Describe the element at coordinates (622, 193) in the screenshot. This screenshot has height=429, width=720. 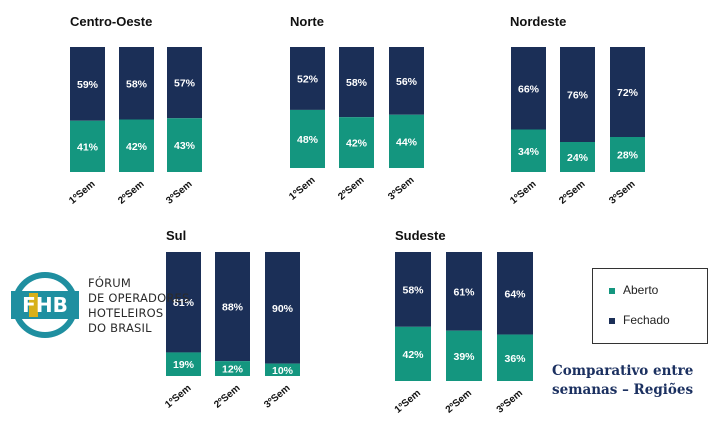
I see `category-label-nordeste-3: 3ºSem` at that location.